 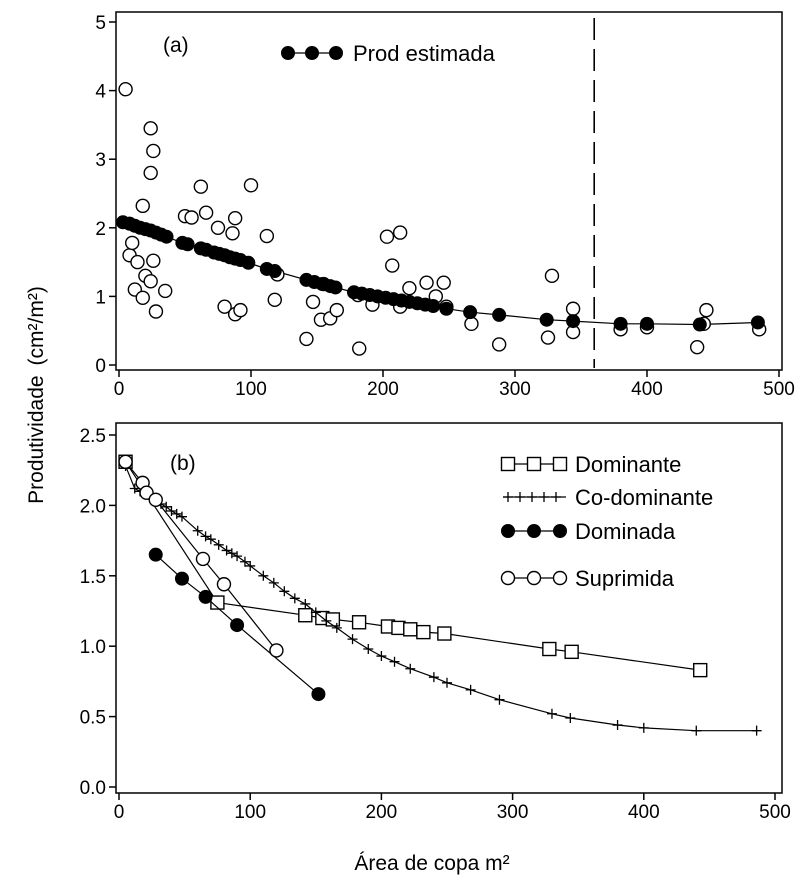 I want to click on panel-a-x-tick-label: 200, so click(x=383, y=389).